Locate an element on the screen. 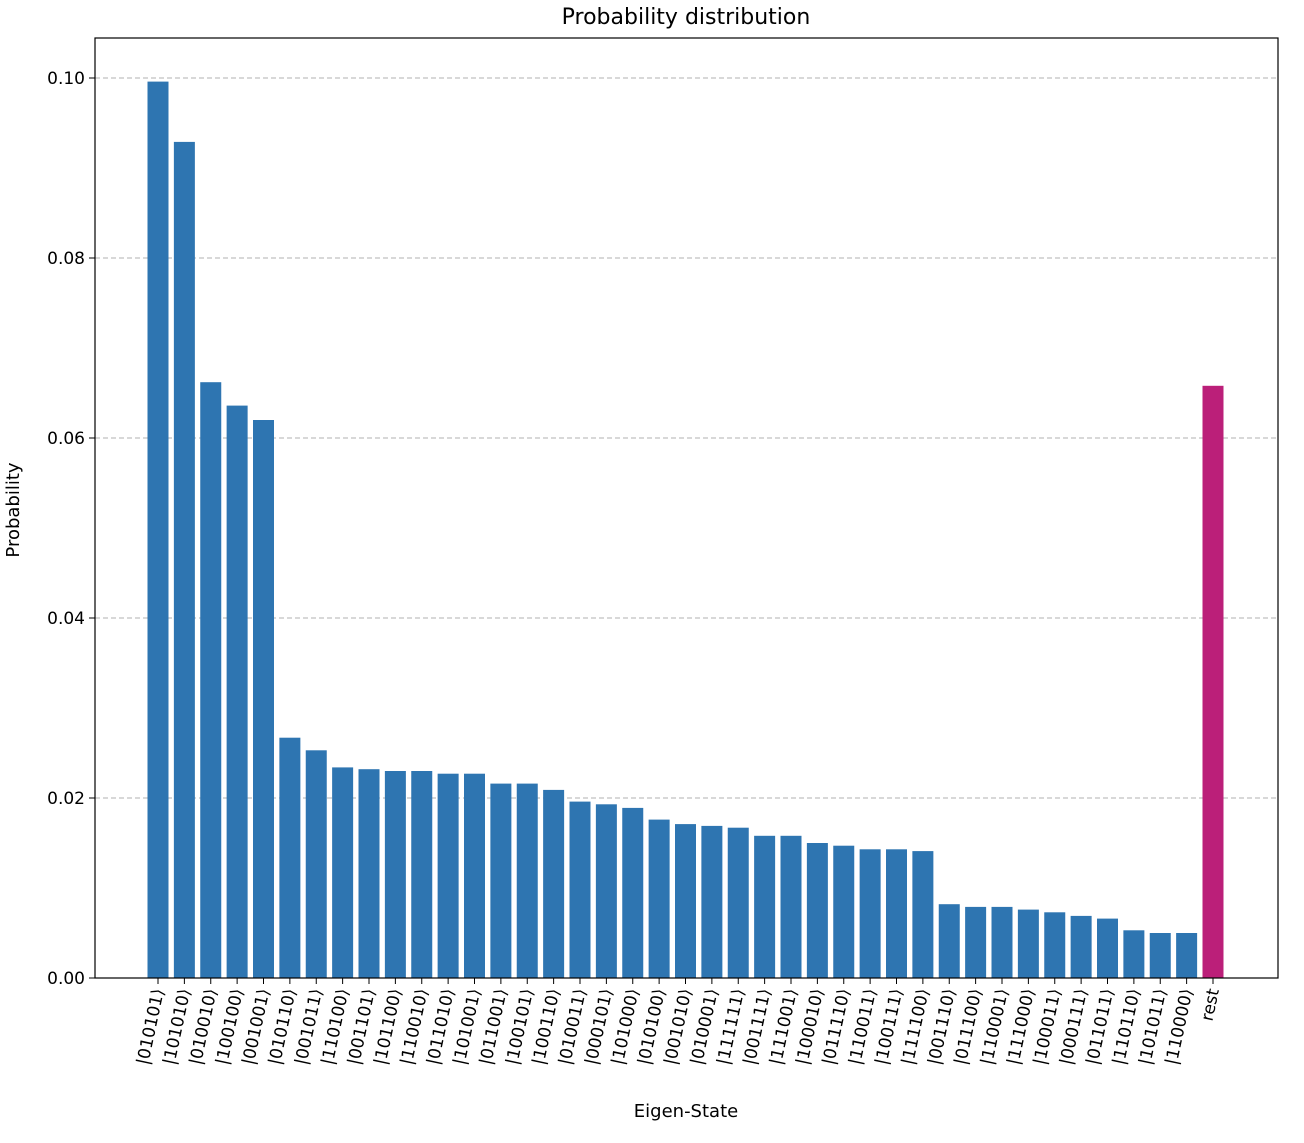 The image size is (1304, 1143). y-tick-label: 0.02 is located at coordinates (66, 799).